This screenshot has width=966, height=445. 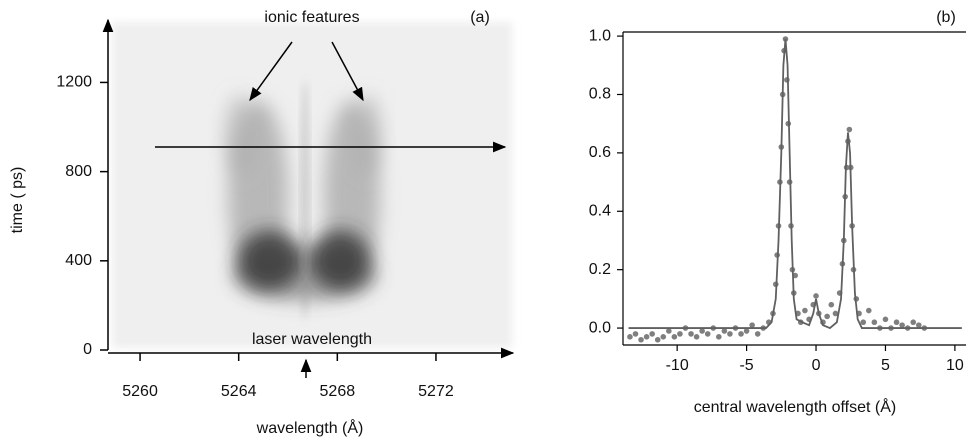 What do you see at coordinates (78, 171) in the screenshot?
I see `y-tick-label: 800` at bounding box center [78, 171].